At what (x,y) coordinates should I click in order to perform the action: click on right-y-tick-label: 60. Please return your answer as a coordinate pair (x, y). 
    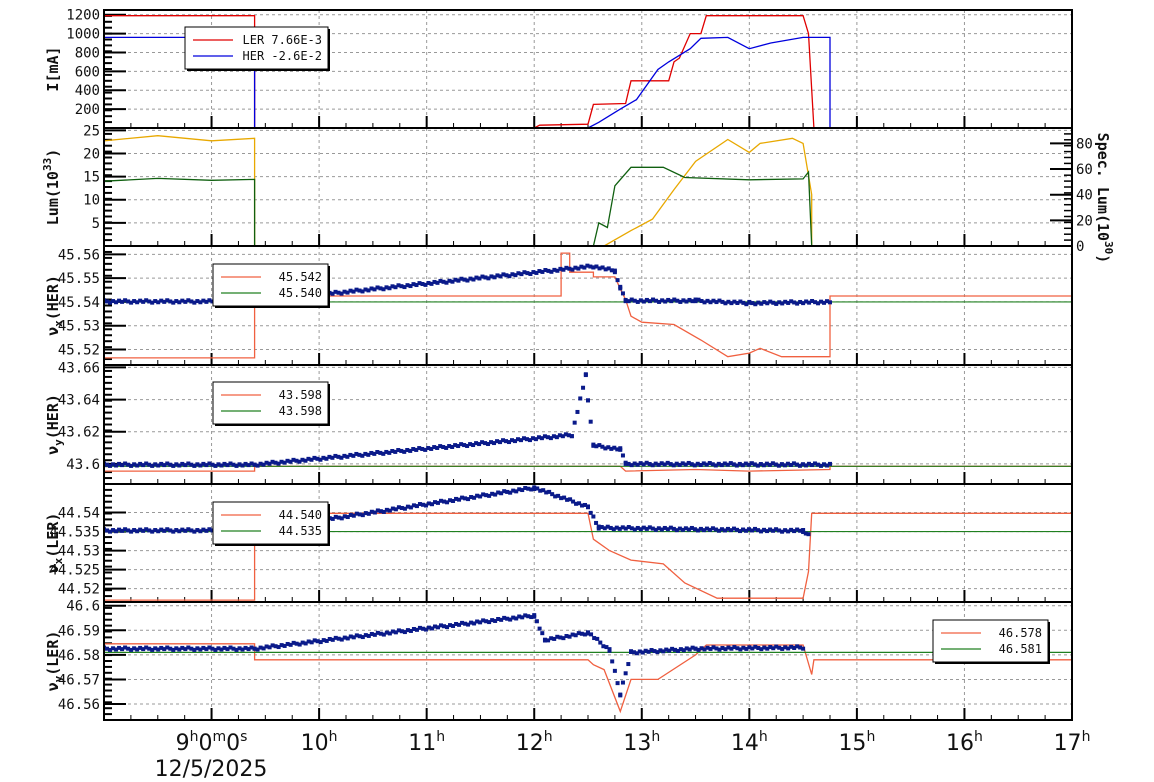
    Looking at the image, I should click on (1084, 170).